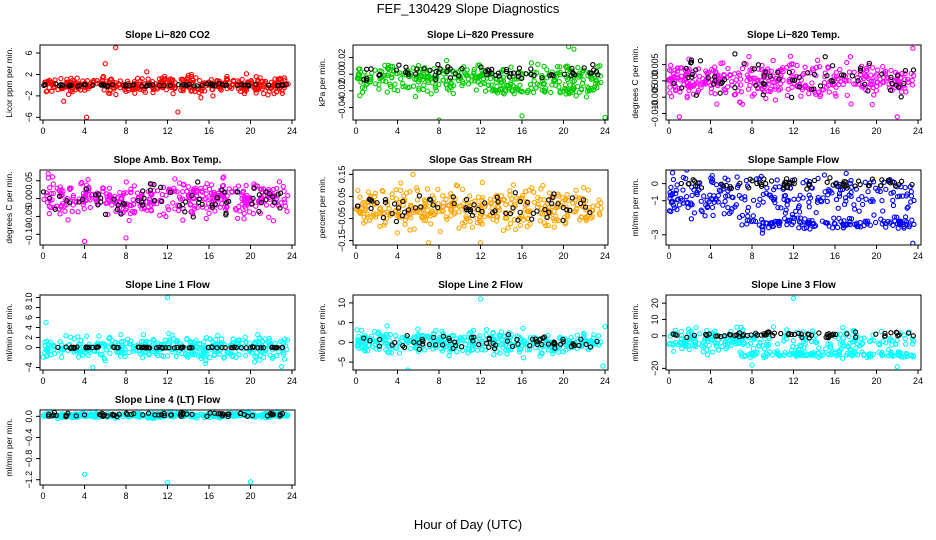 Image resolution: width=936 pixels, height=540 pixels. What do you see at coordinates (125, 256) in the screenshot?
I see `x-tick-label: 8` at bounding box center [125, 256].